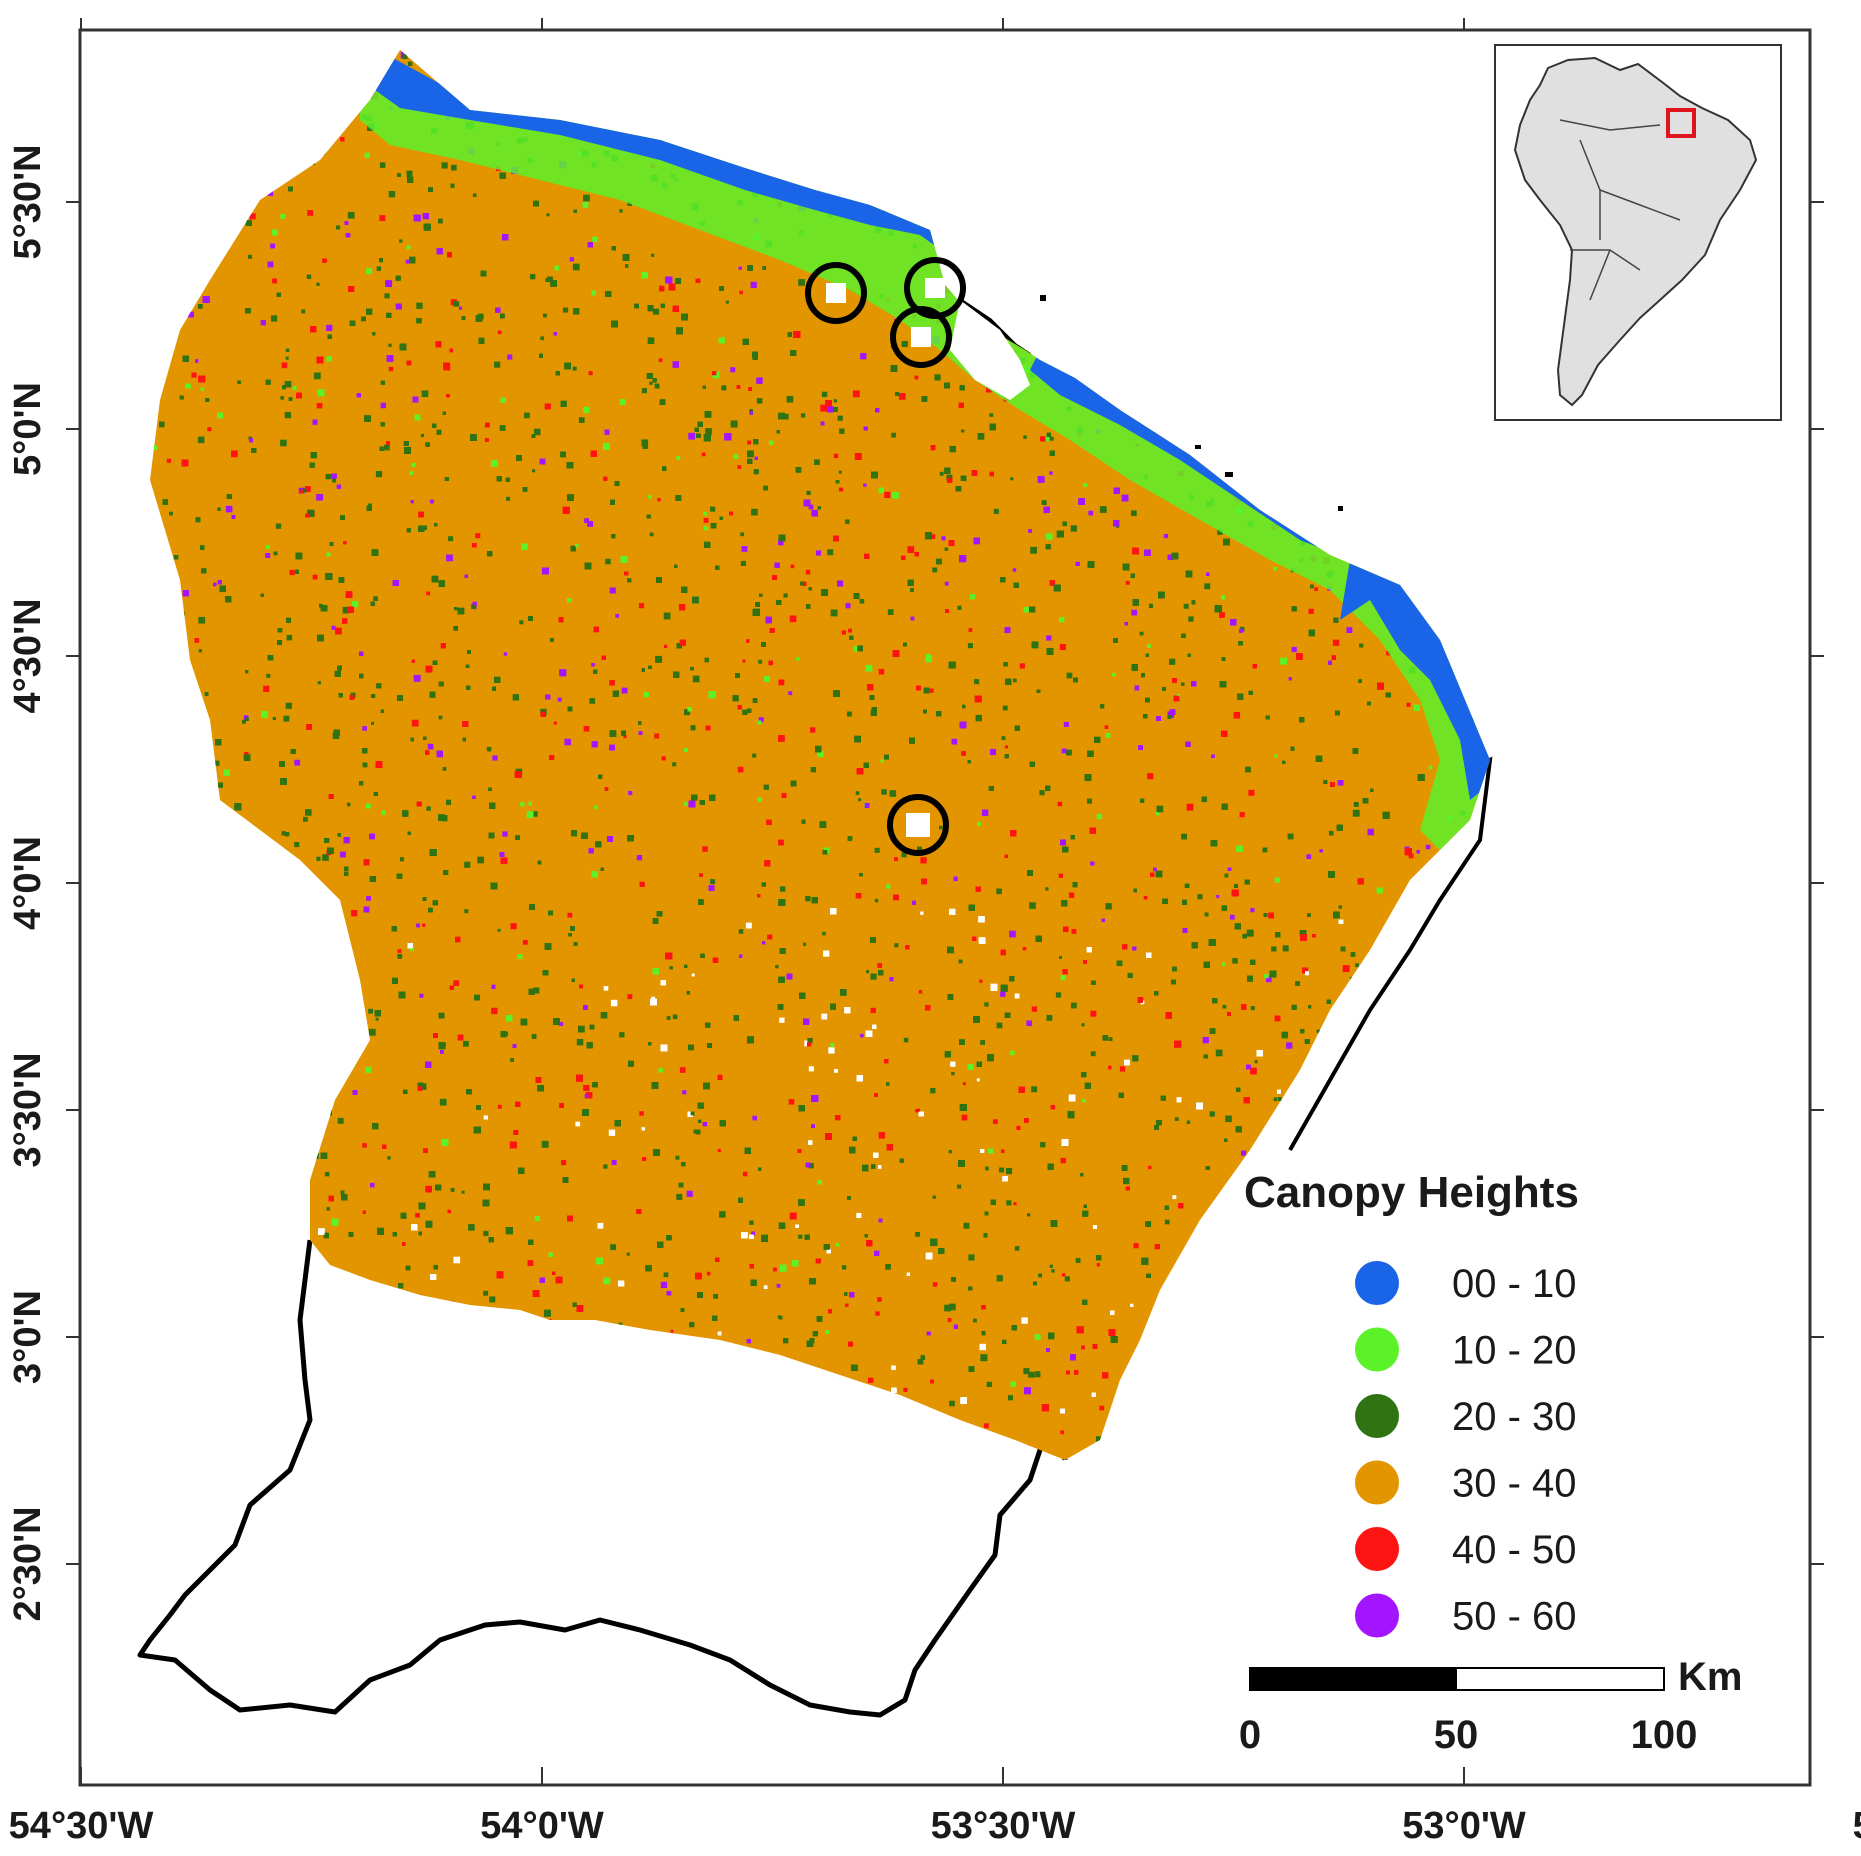 The image size is (1861, 1856). What do you see at coordinates (1514, 1284) in the screenshot?
I see `legend-label: 00 - 10` at bounding box center [1514, 1284].